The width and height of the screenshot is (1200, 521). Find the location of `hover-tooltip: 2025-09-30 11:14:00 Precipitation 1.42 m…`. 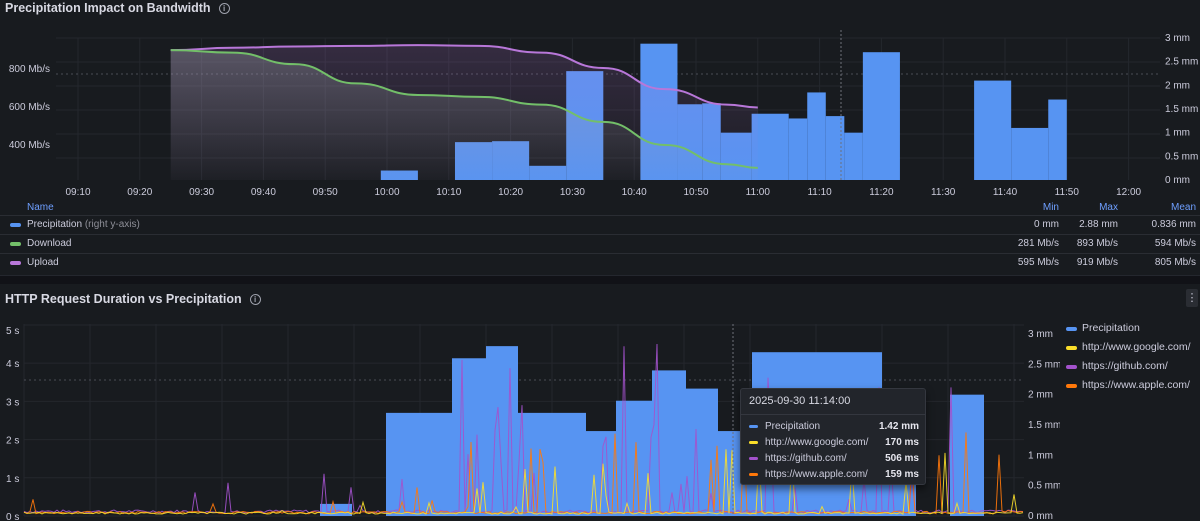

hover-tooltip: 2025-09-30 11:14:00 Precipitation 1.42 m… is located at coordinates (833, 436).